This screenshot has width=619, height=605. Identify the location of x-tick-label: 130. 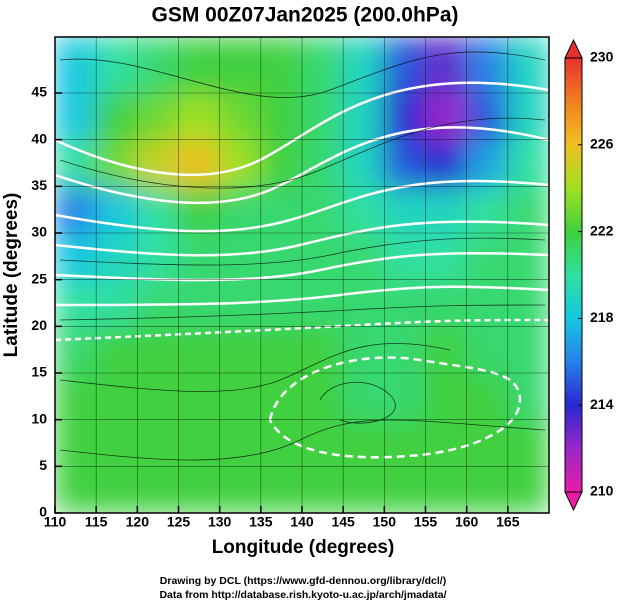
(220, 522).